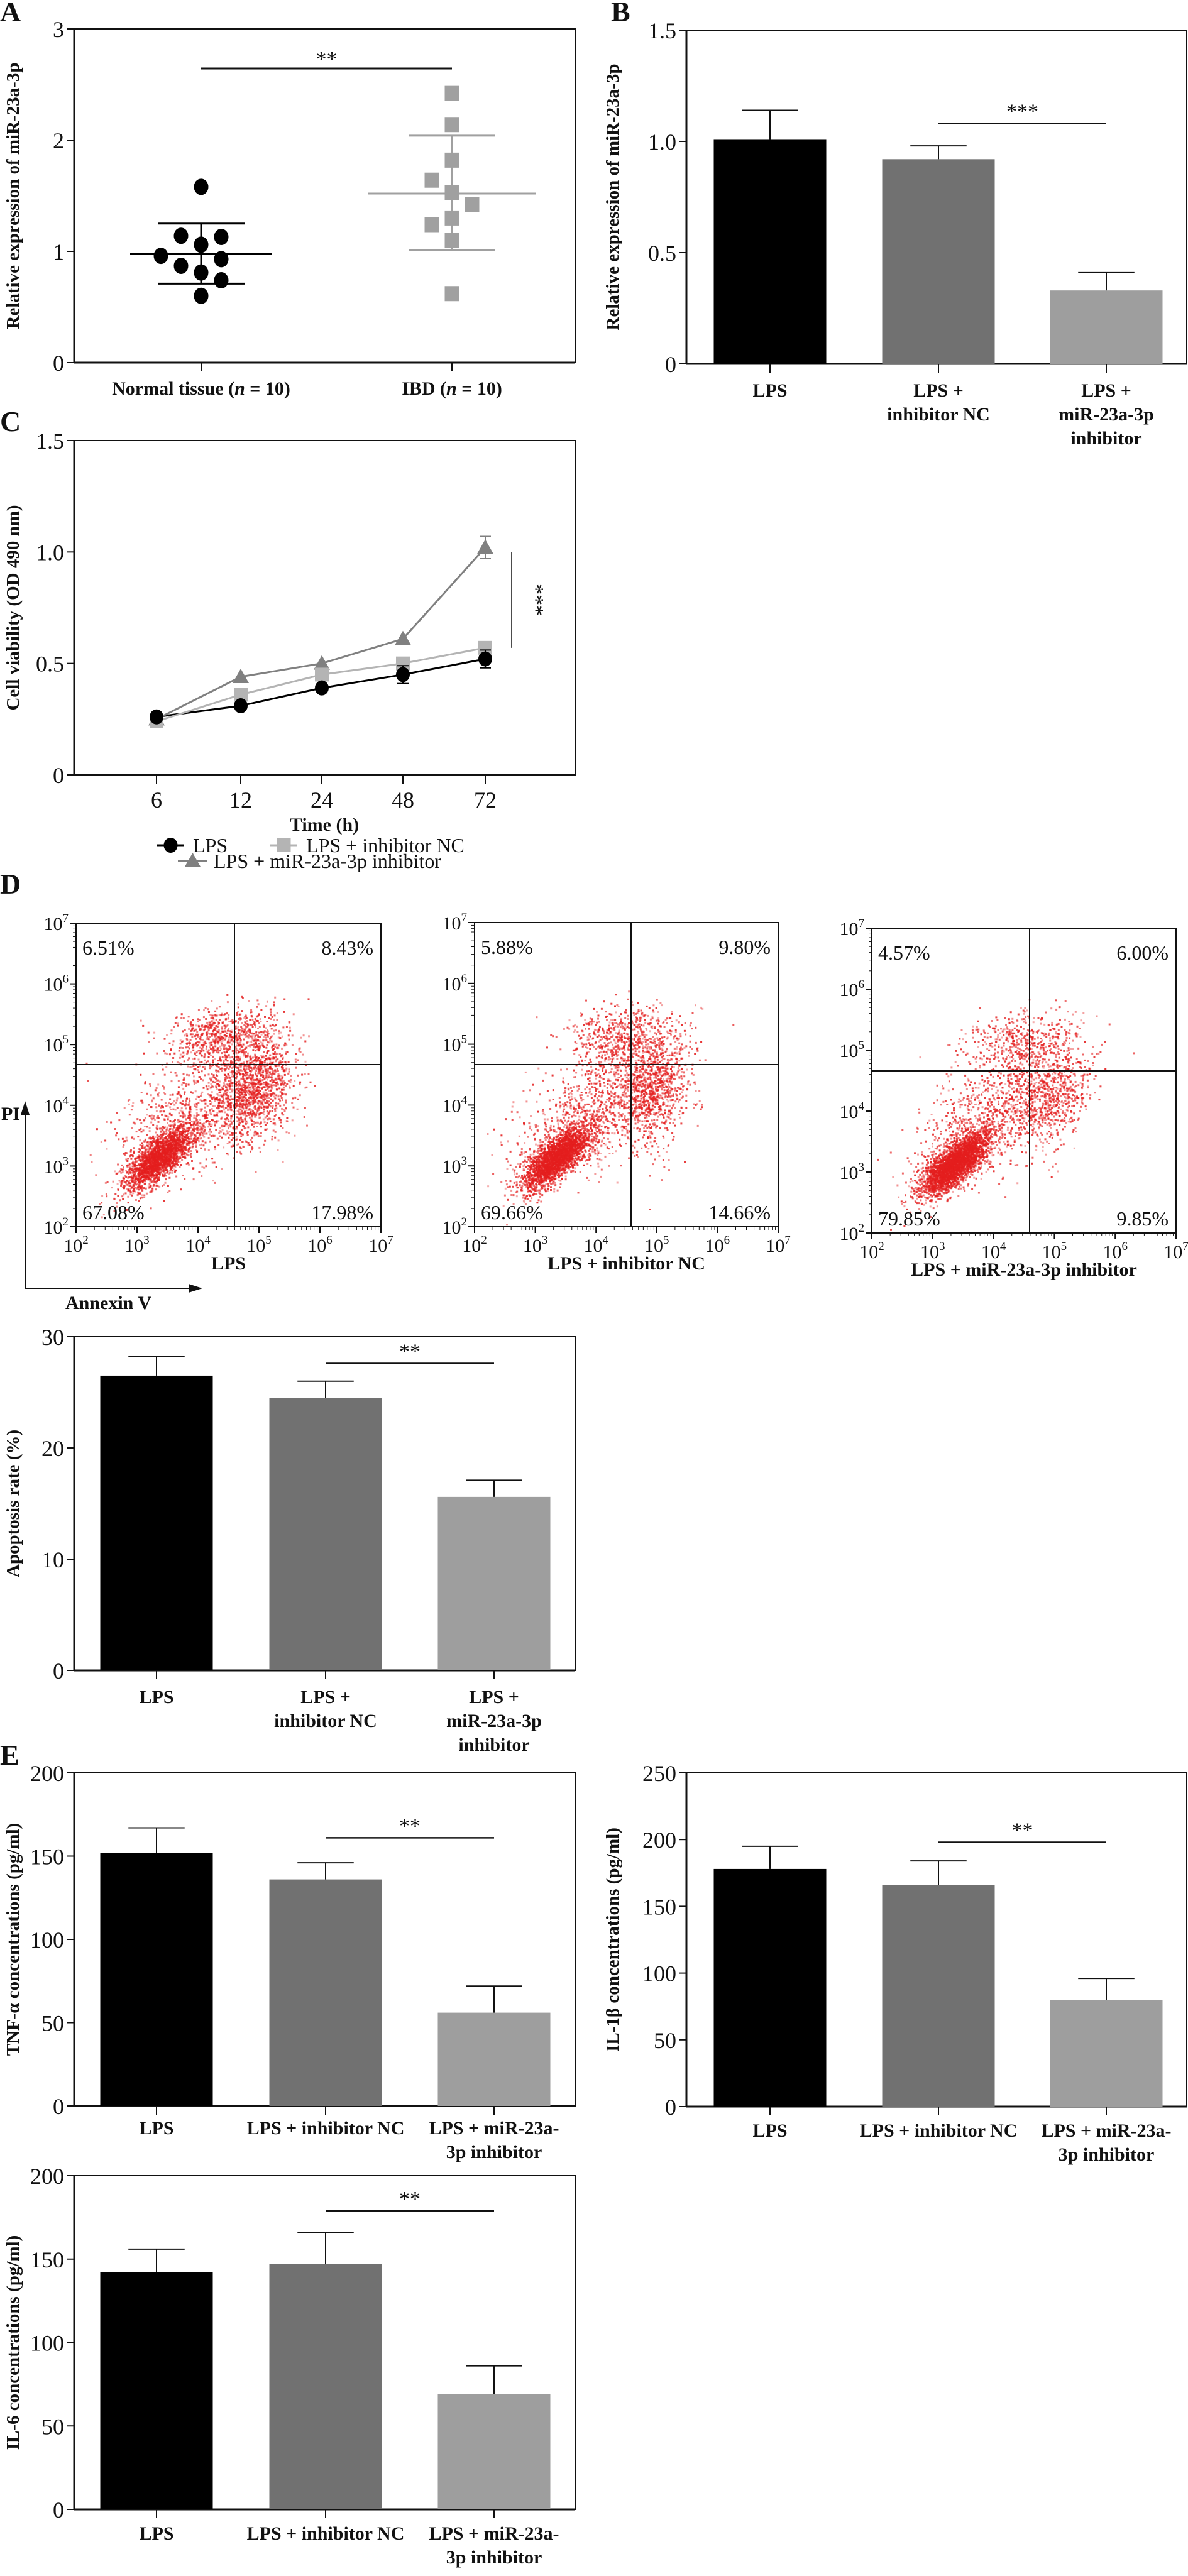 This screenshot has height=2576, width=1188. What do you see at coordinates (13, 196) in the screenshot?
I see `y-axis-title: Relative expression of miR-23a-3p` at bounding box center [13, 196].